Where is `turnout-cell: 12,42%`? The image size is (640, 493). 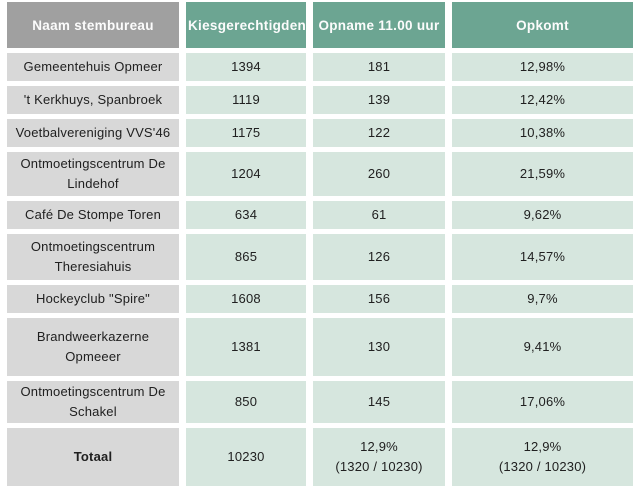
turnout-cell: 12,42% is located at coordinates (542, 100).